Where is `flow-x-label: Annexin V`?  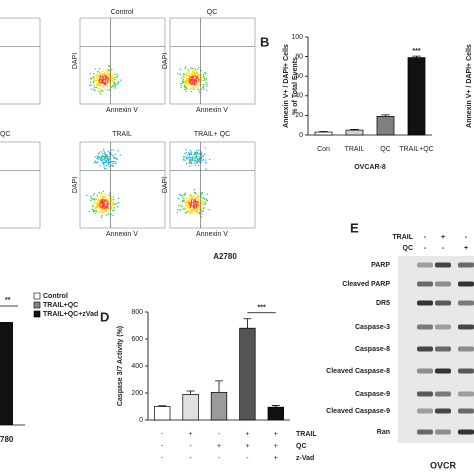 flow-x-label: Annexin V is located at coordinates (212, 234).